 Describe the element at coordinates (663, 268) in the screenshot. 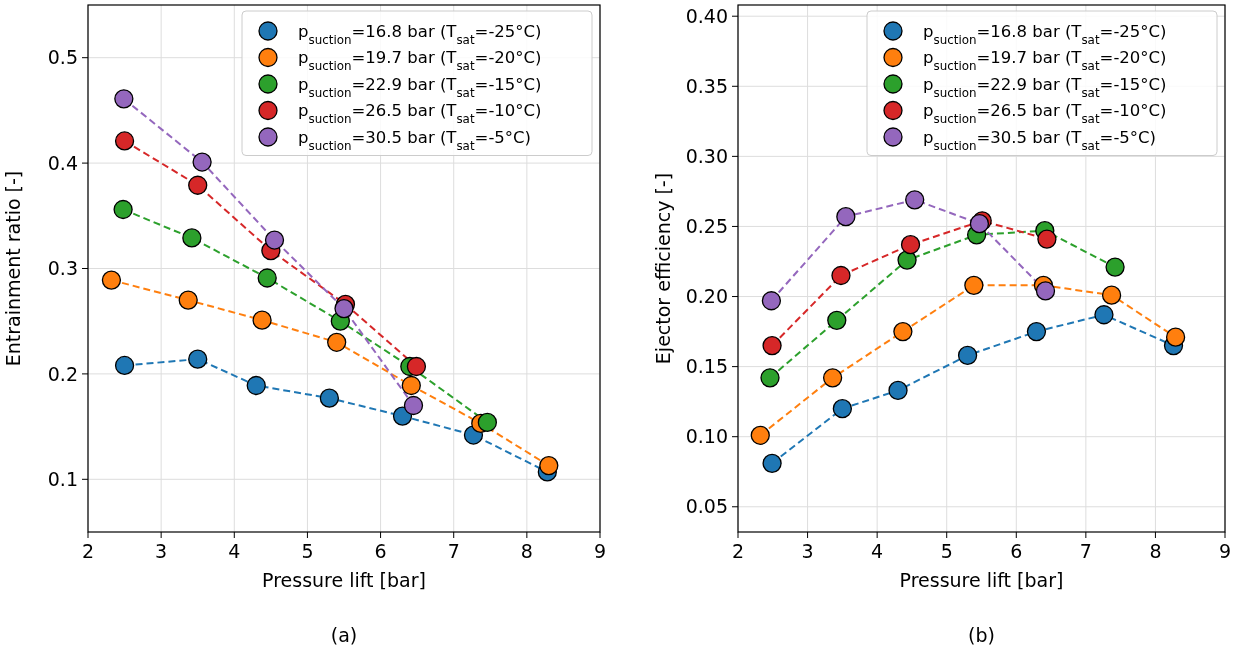

I see `y-axis-title: Ejector efficiency [-]` at that location.